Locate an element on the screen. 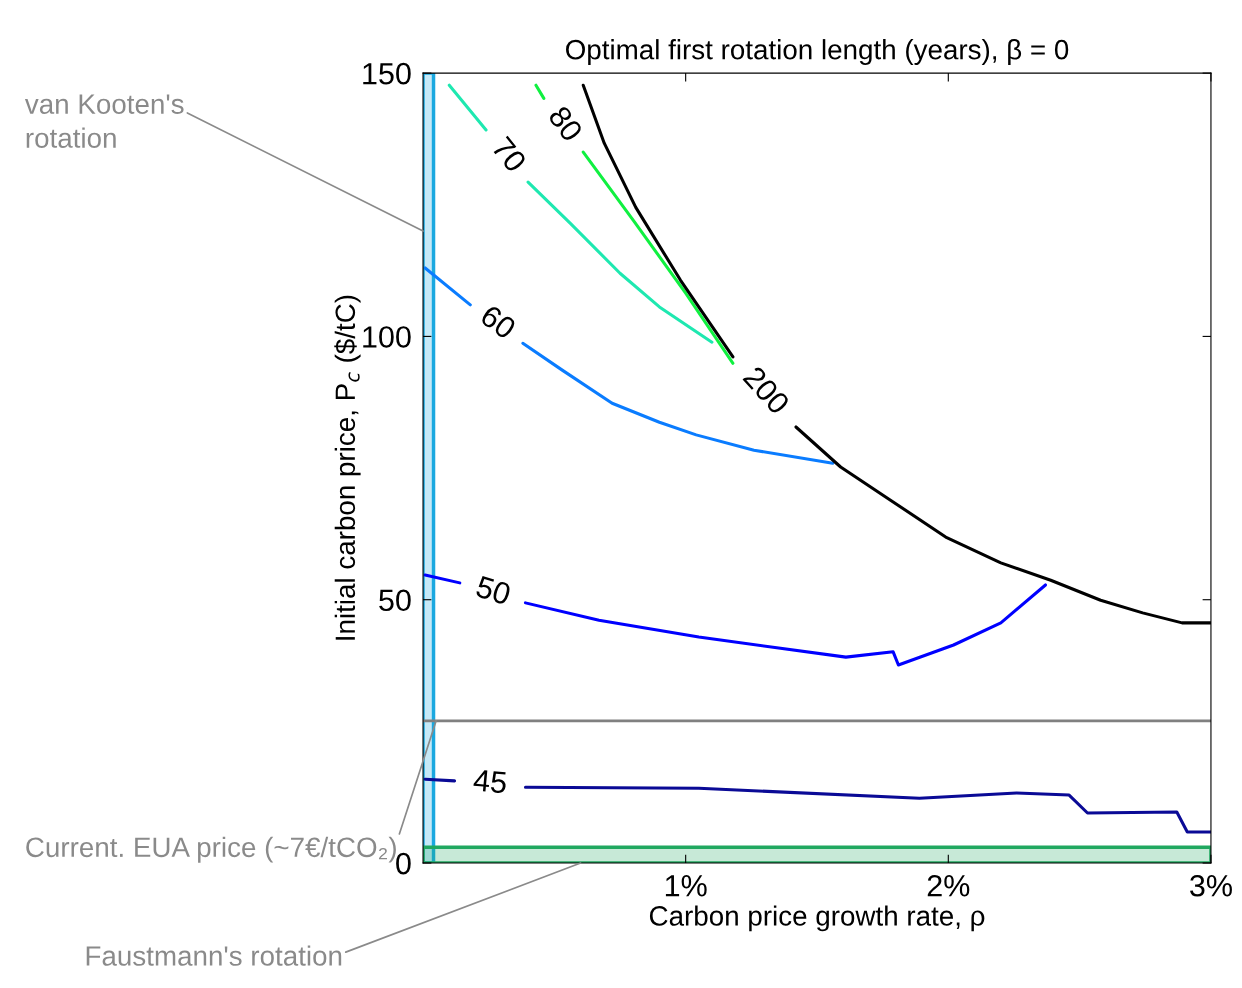  text: 50 is located at coordinates (493, 590).